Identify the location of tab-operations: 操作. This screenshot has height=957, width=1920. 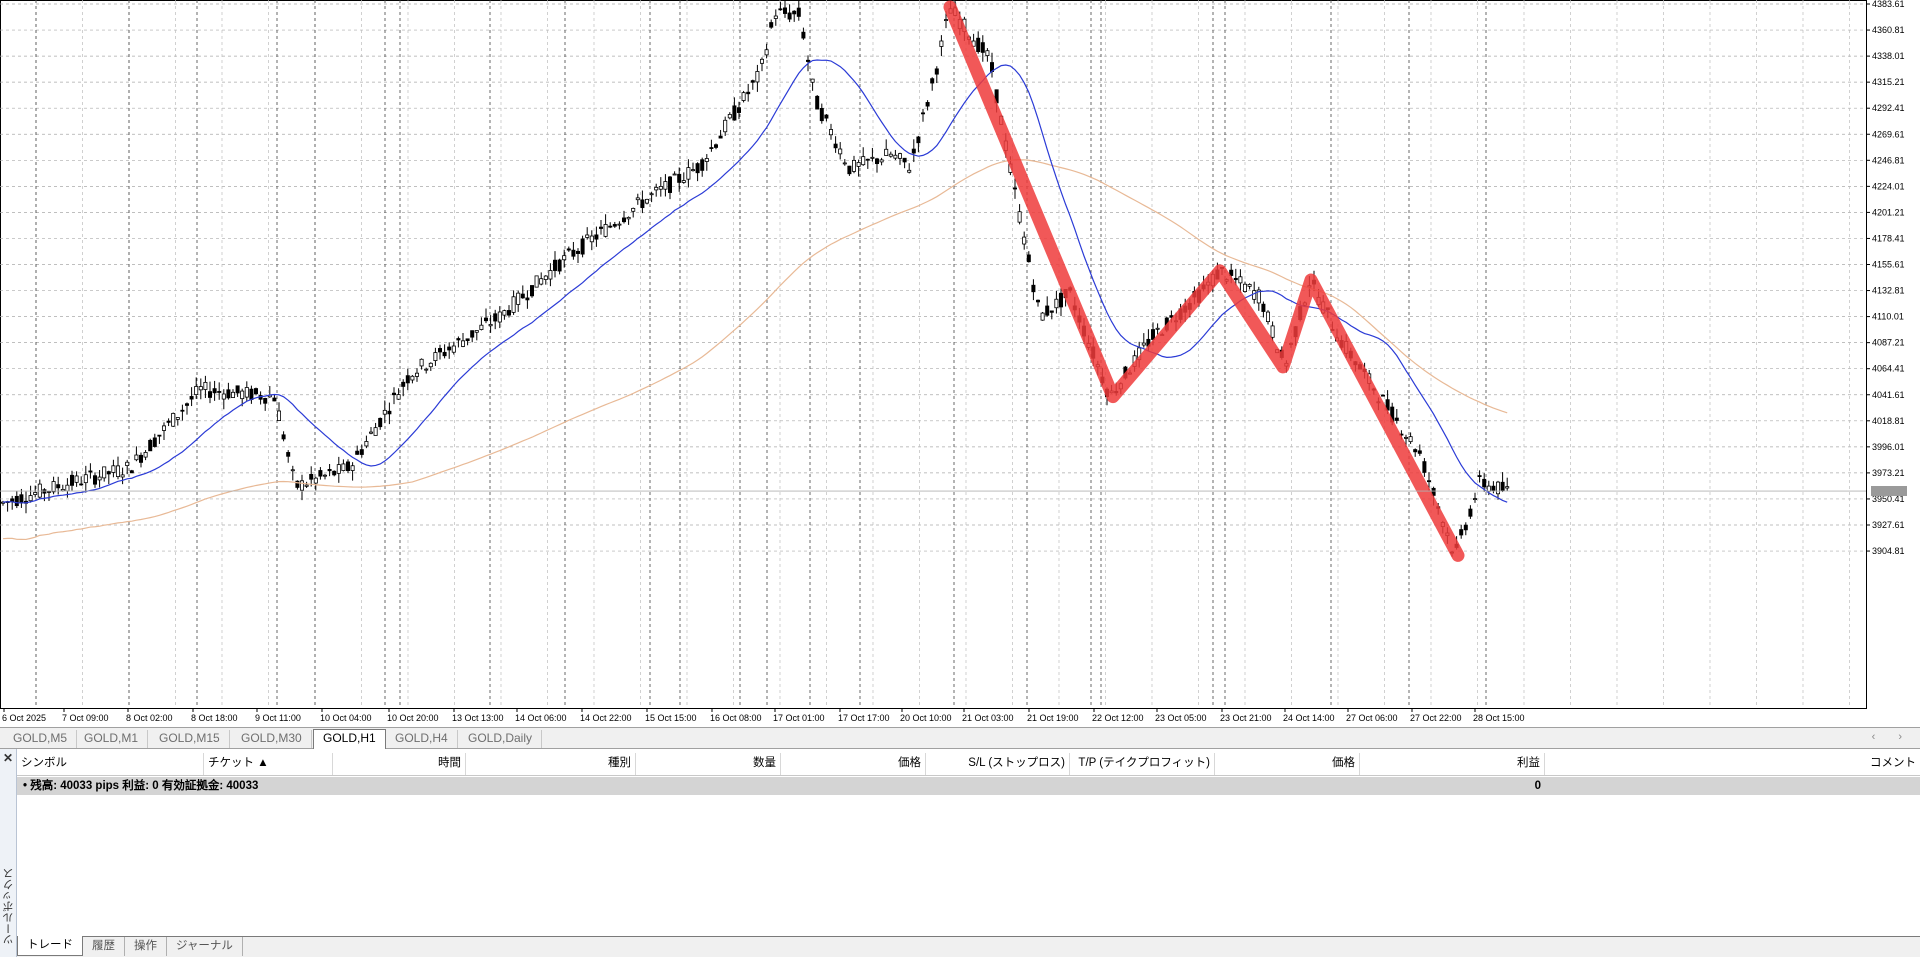
(146, 946).